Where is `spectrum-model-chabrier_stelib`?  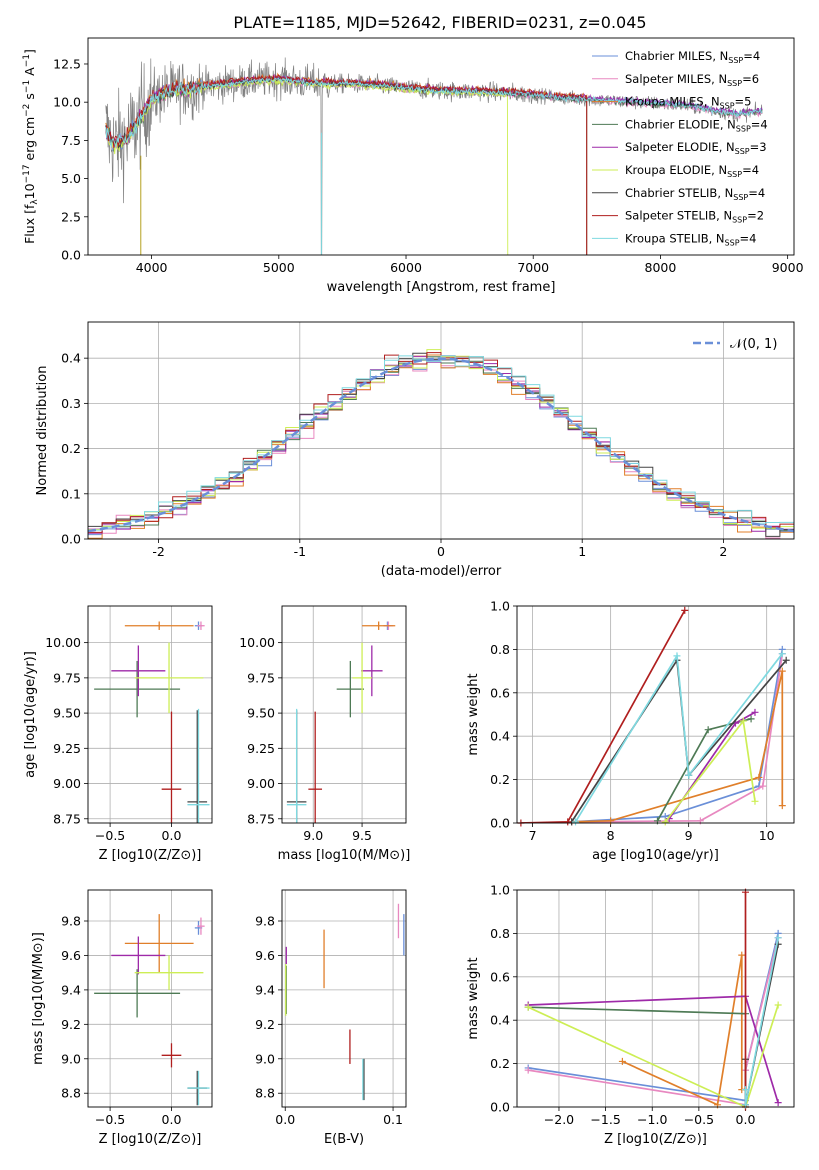 spectrum-model-chabrier_stelib is located at coordinates (346, 165).